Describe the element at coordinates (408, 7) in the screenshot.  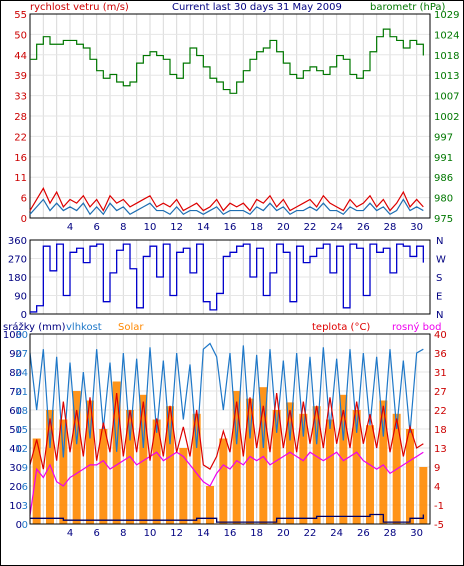
I see `barometer-label: barometr (hPa)` at that location.